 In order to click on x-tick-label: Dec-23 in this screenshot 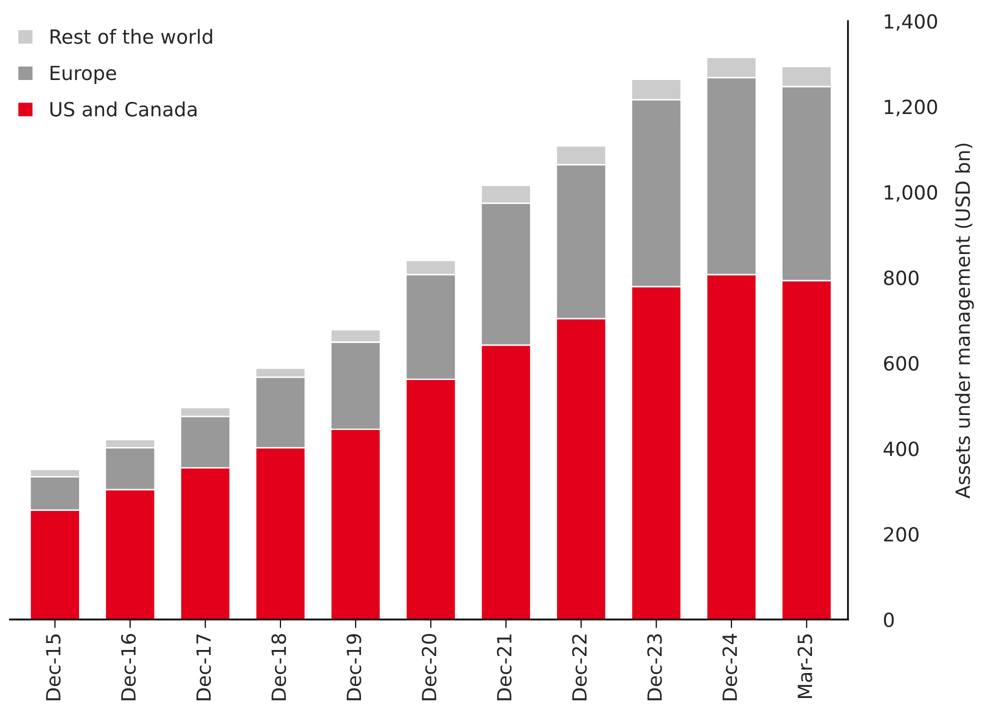, I will do `click(654, 667)`.